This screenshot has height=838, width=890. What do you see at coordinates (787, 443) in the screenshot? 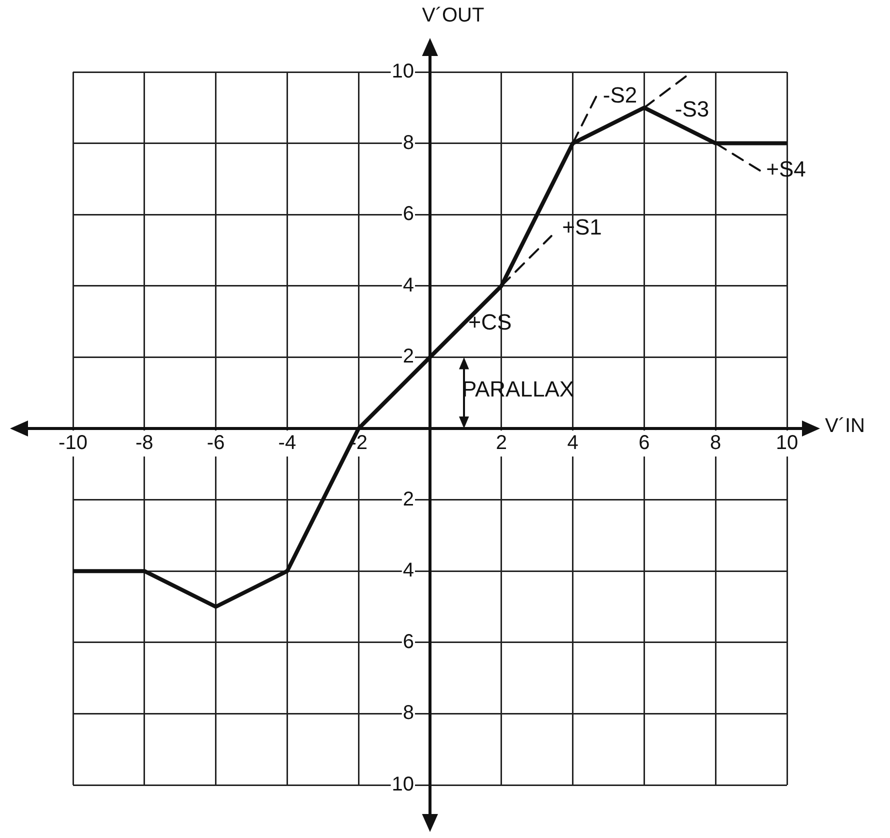
I see `x-tick-label: 10` at bounding box center [787, 443].